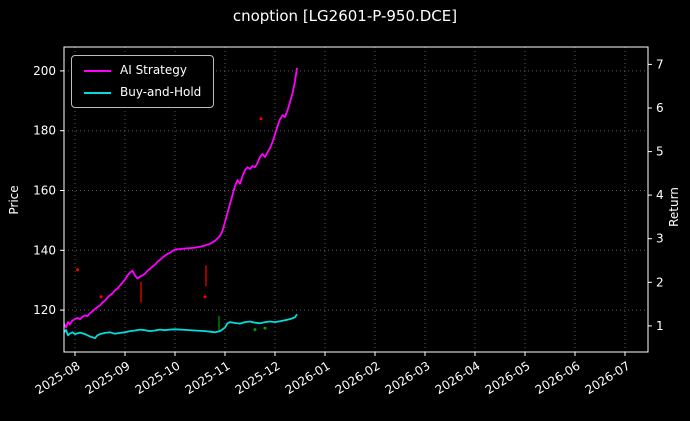 The width and height of the screenshot is (690, 421). I want to click on x-tick-label: 2026-05, so click(508, 378).